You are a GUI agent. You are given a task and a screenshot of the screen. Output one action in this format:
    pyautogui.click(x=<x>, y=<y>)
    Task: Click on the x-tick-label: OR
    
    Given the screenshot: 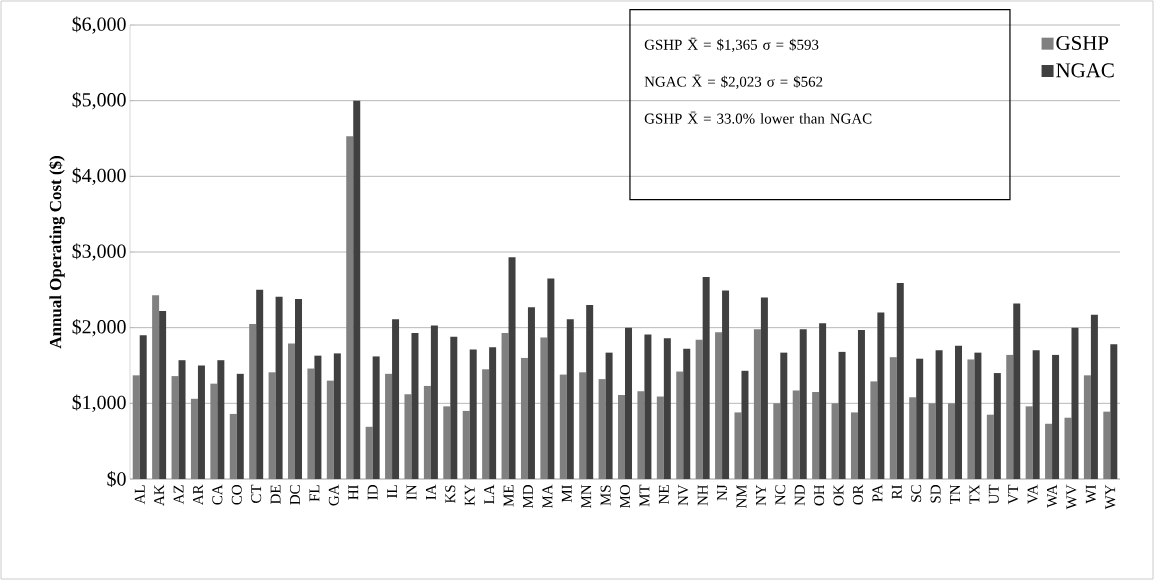 What is the action you would take?
    pyautogui.click(x=857, y=494)
    